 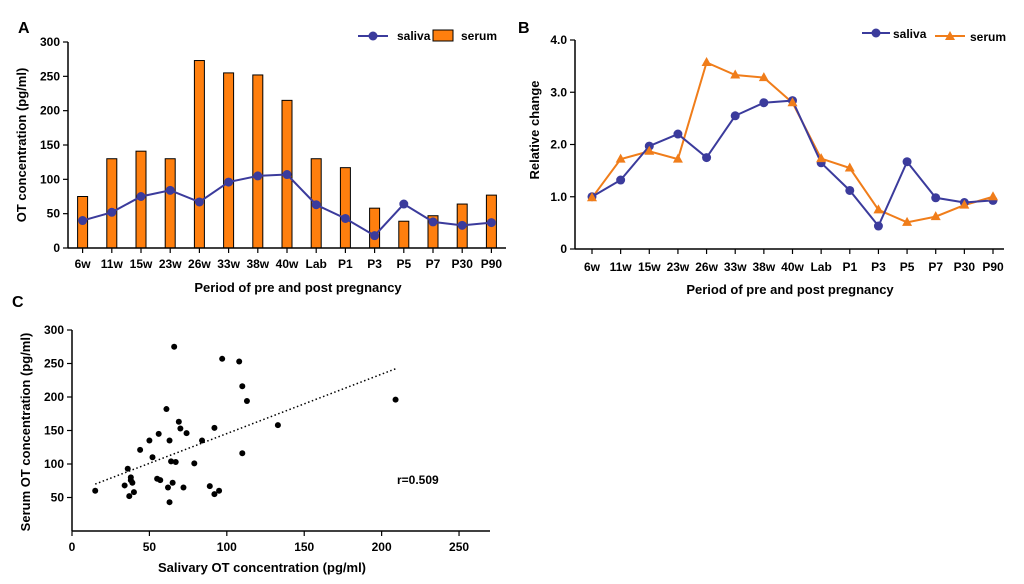 I want to click on chart-a-y-tick-label: 0, so click(x=56, y=248).